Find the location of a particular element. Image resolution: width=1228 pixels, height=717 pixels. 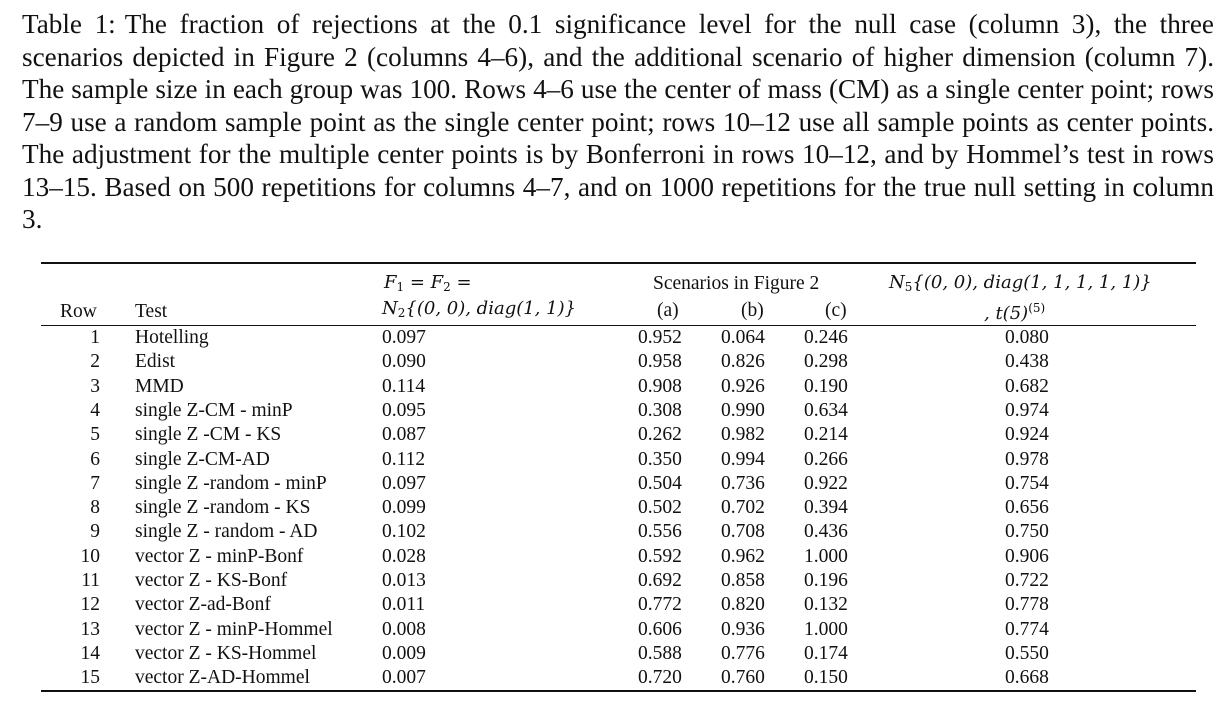

scenario-c-value: 0.196 is located at coordinates (826, 580).